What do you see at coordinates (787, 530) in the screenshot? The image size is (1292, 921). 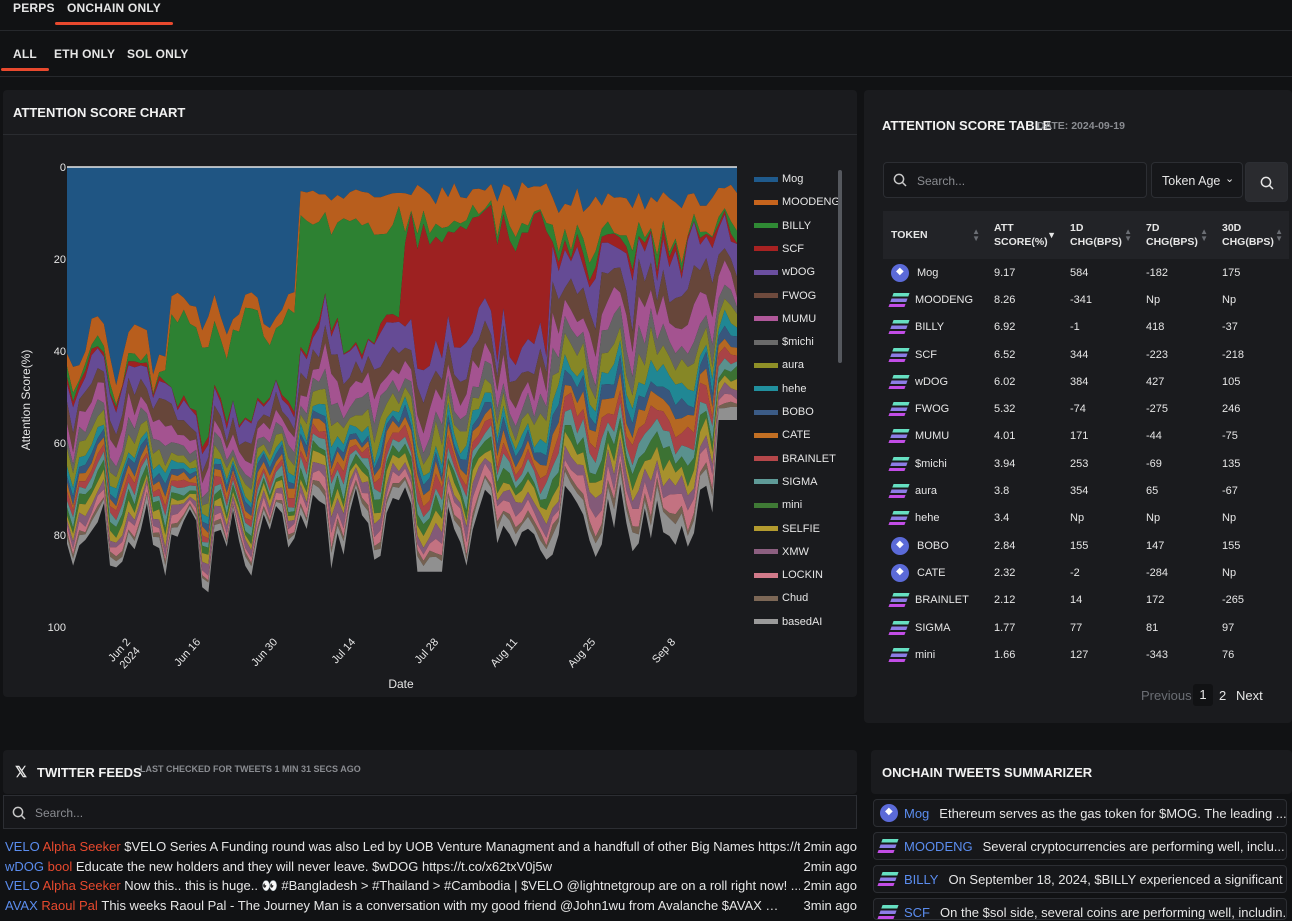 I see `legend-item: SELFIE` at bounding box center [787, 530].